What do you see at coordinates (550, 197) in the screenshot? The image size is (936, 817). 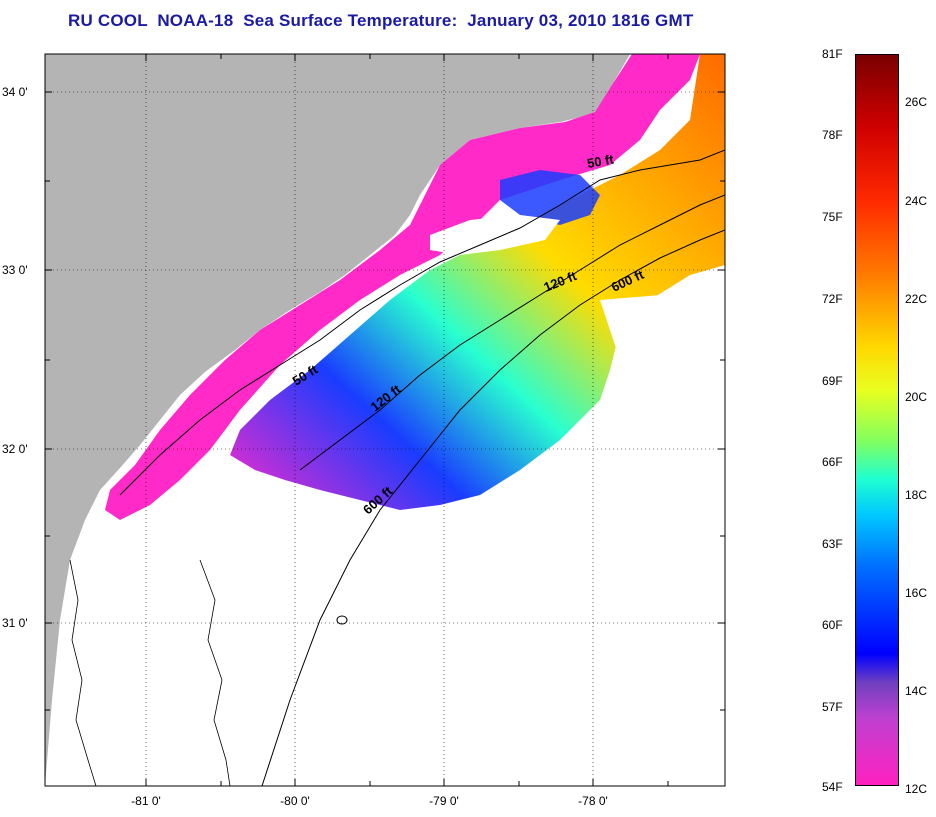 I see `cold-pocket` at bounding box center [550, 197].